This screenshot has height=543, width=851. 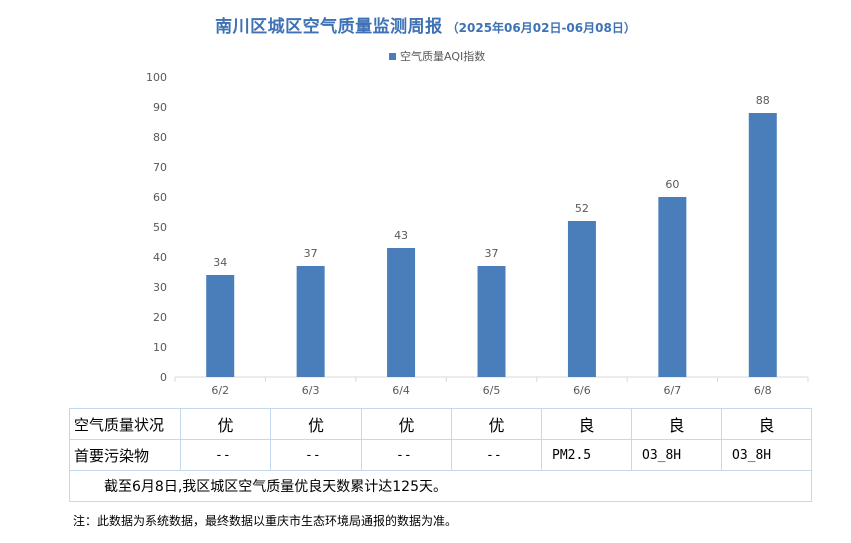 I want to click on summary-text: 截至6月8日,我区城区空气质量优良天数累计达125天。, so click(x=440, y=486).